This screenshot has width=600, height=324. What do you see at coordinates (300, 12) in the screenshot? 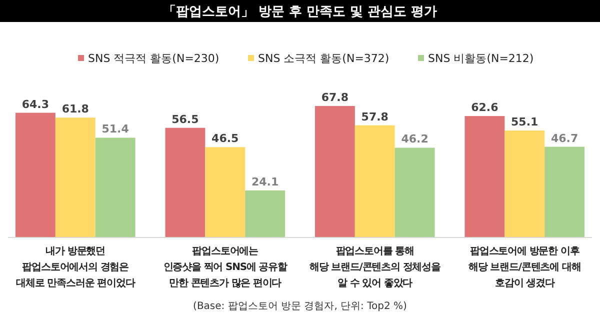
I see `chart-title: 「팝업스토어」 방문 후 만족도 및 관심도 평가` at bounding box center [300, 12].